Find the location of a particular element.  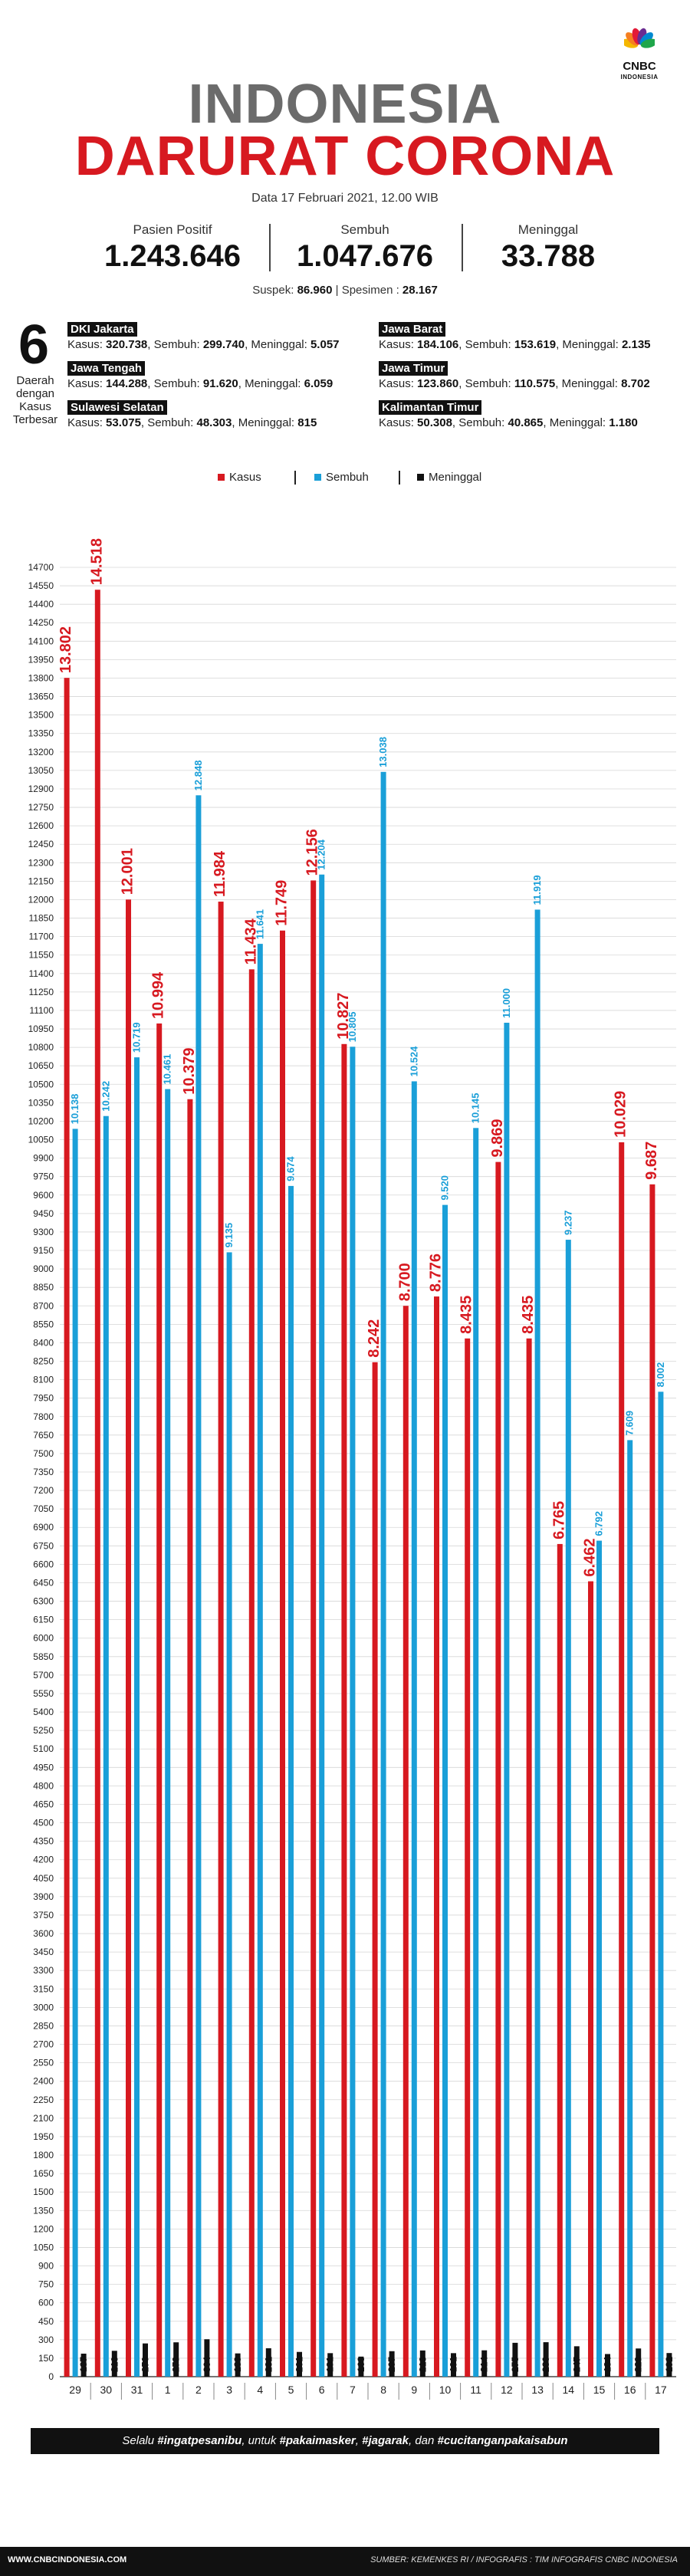

y-tick-label: 11850 is located at coordinates (41, 918).